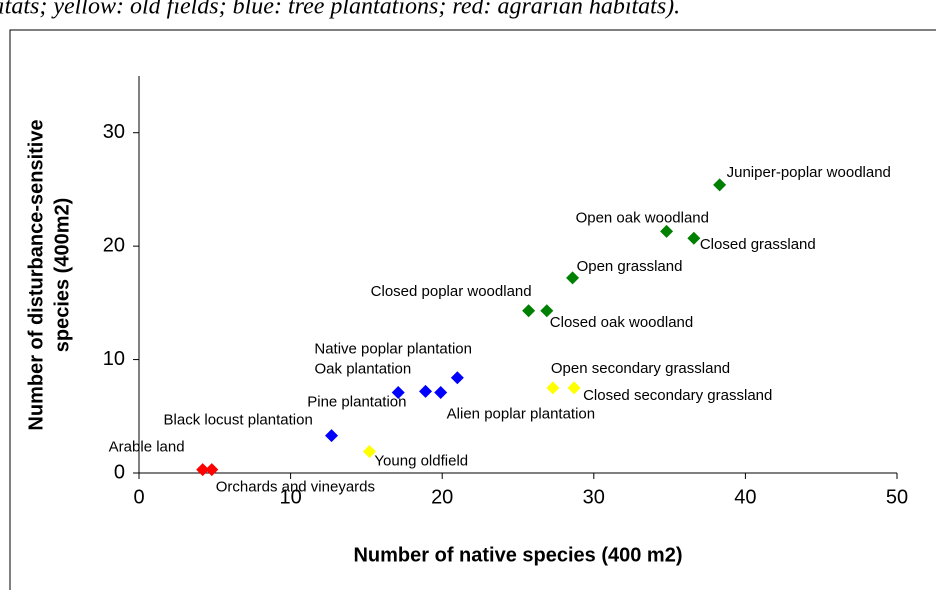 Image resolution: width=936 pixels, height=590 pixels. Describe the element at coordinates (62, 275) in the screenshot. I see `y-axis-label: species (400m2)` at that location.